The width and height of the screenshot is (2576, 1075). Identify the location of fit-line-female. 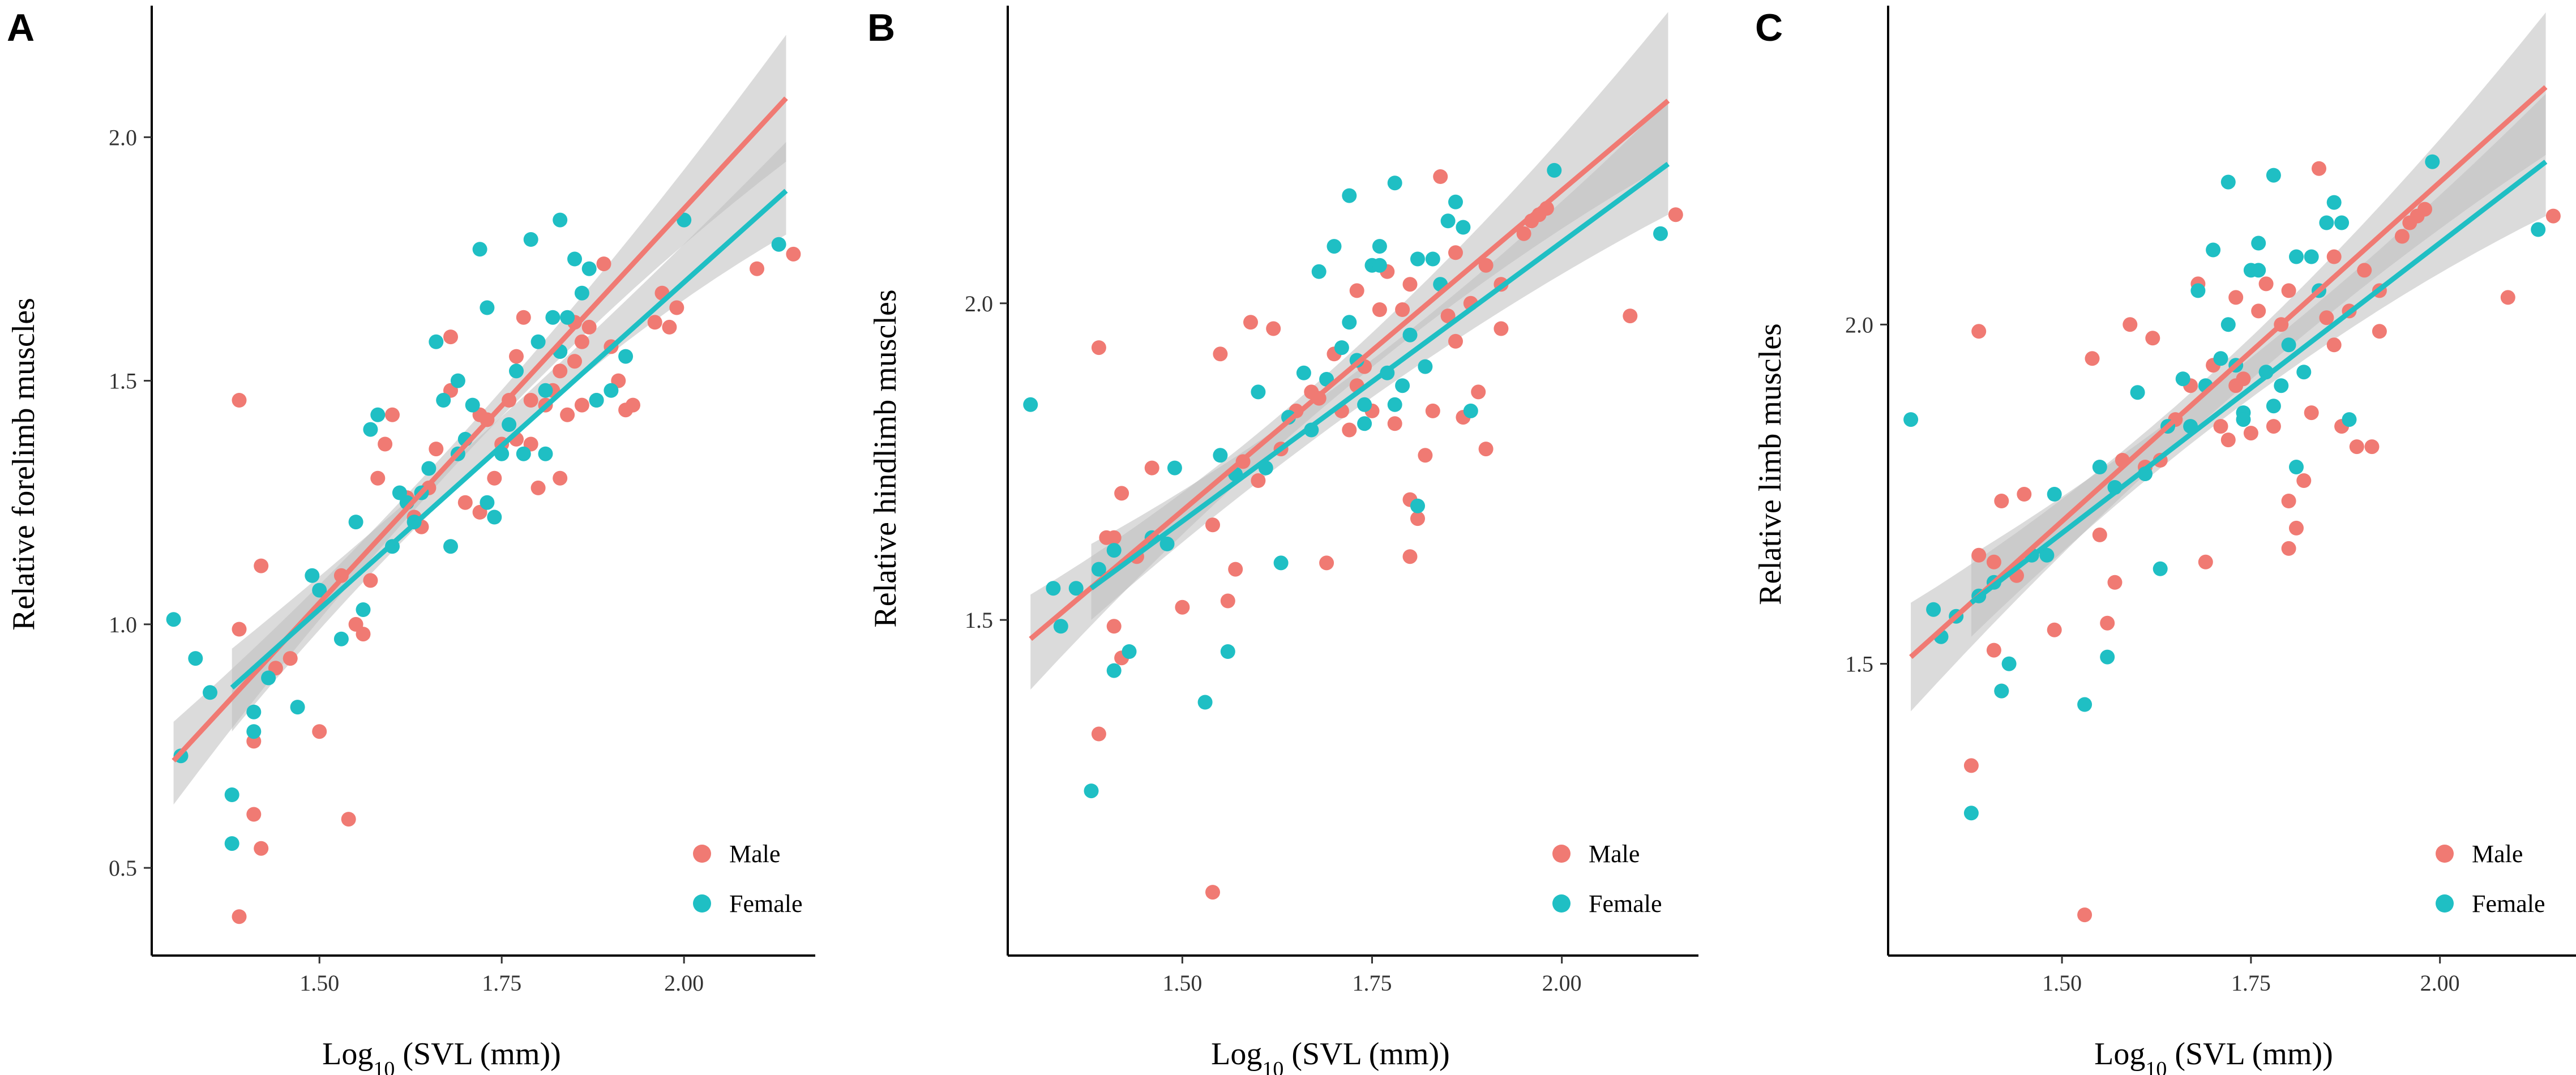
(1379, 376).